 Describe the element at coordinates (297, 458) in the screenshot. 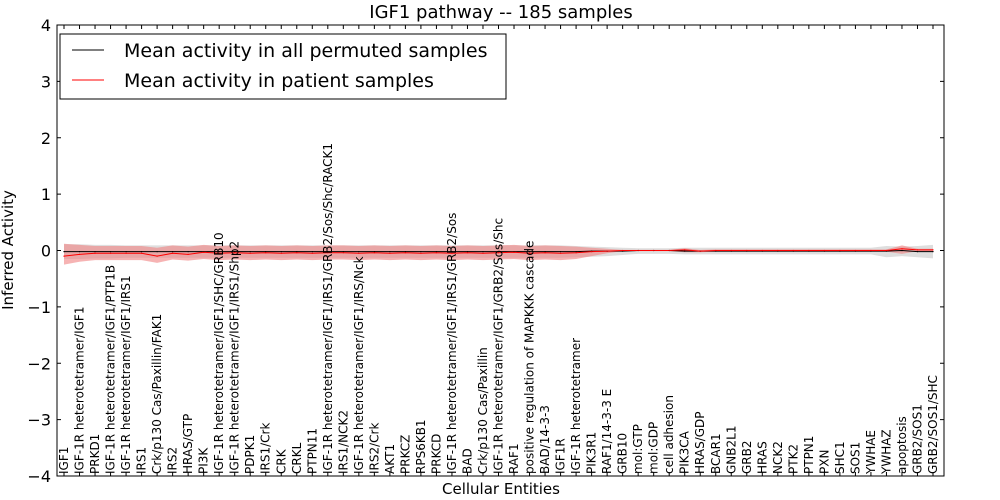

I see `x-tick-label: CRKL` at that location.